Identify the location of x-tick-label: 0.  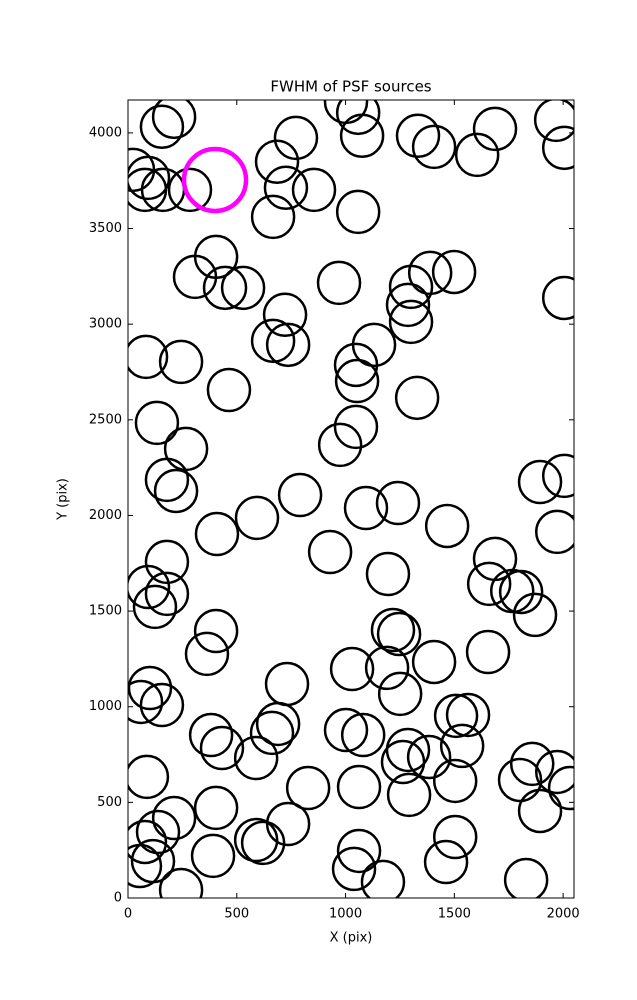
(128, 914).